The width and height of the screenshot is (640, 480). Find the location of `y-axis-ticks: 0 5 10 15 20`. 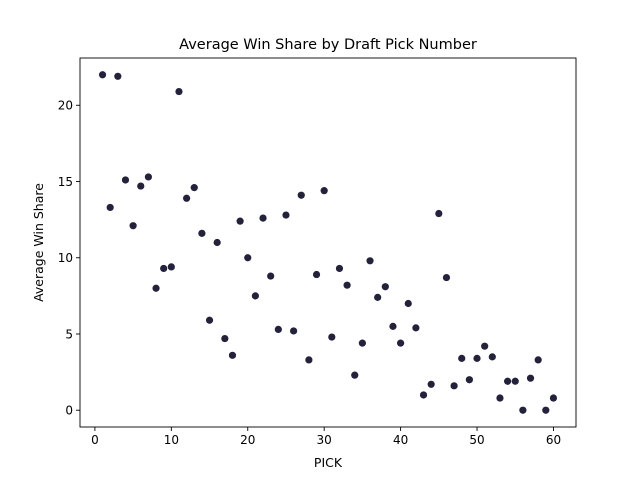

y-axis-ticks: 0 5 10 15 20 is located at coordinates (69, 258).